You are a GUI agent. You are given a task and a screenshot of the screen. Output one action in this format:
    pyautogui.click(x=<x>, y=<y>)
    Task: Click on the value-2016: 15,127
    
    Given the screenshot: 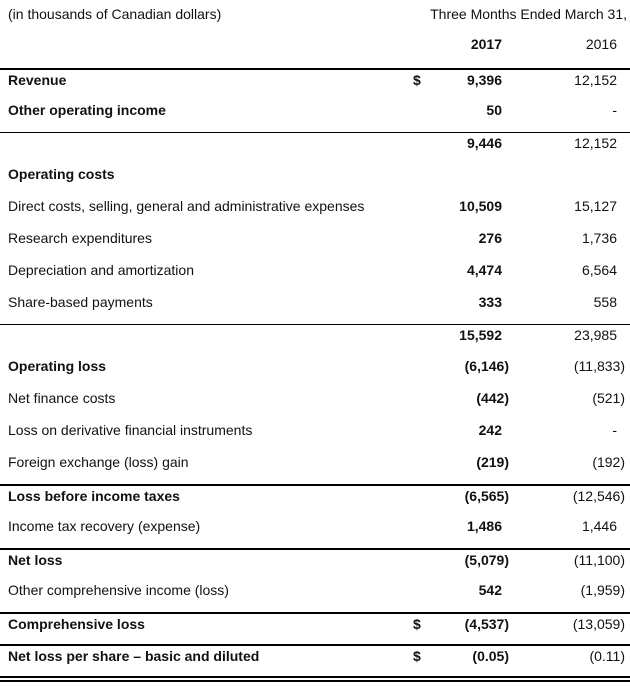 What is the action you would take?
    pyautogui.click(x=595, y=206)
    